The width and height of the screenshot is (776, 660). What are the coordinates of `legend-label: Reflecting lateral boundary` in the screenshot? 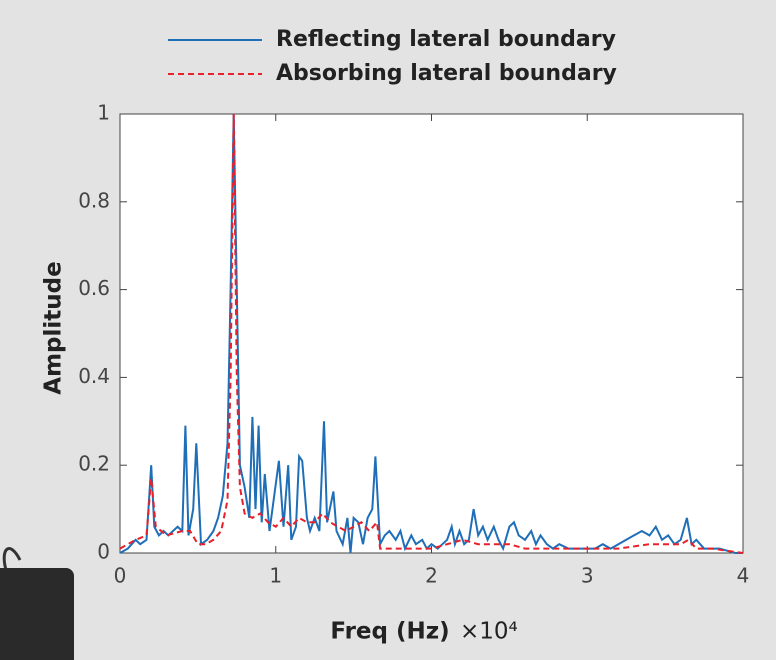 It's located at (446, 39).